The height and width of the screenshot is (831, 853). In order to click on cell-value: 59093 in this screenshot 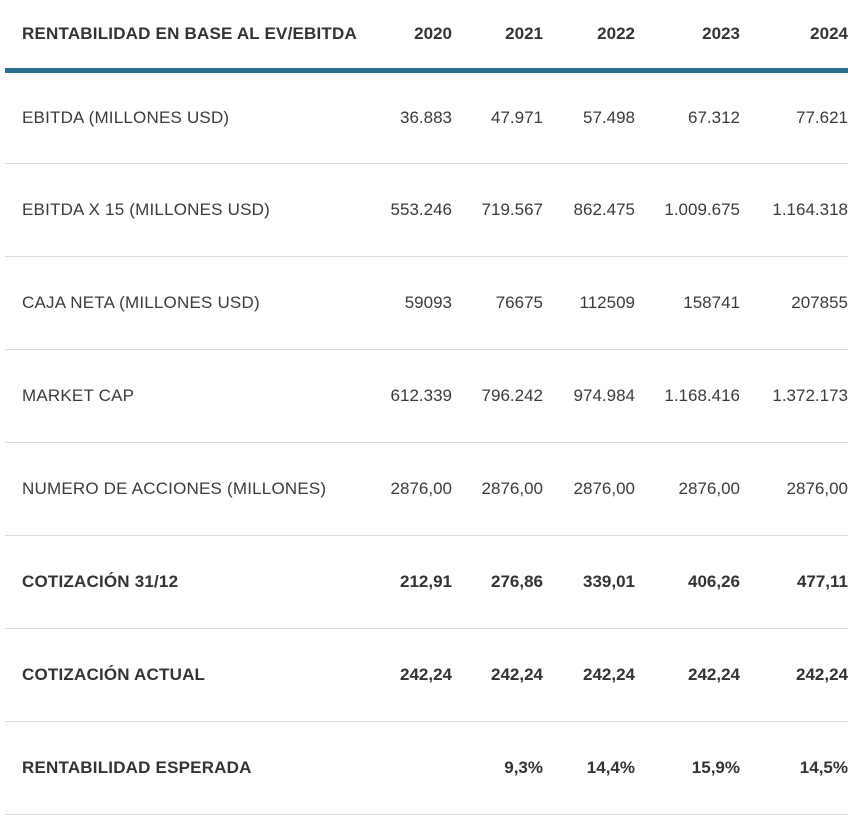, I will do `click(428, 302)`.